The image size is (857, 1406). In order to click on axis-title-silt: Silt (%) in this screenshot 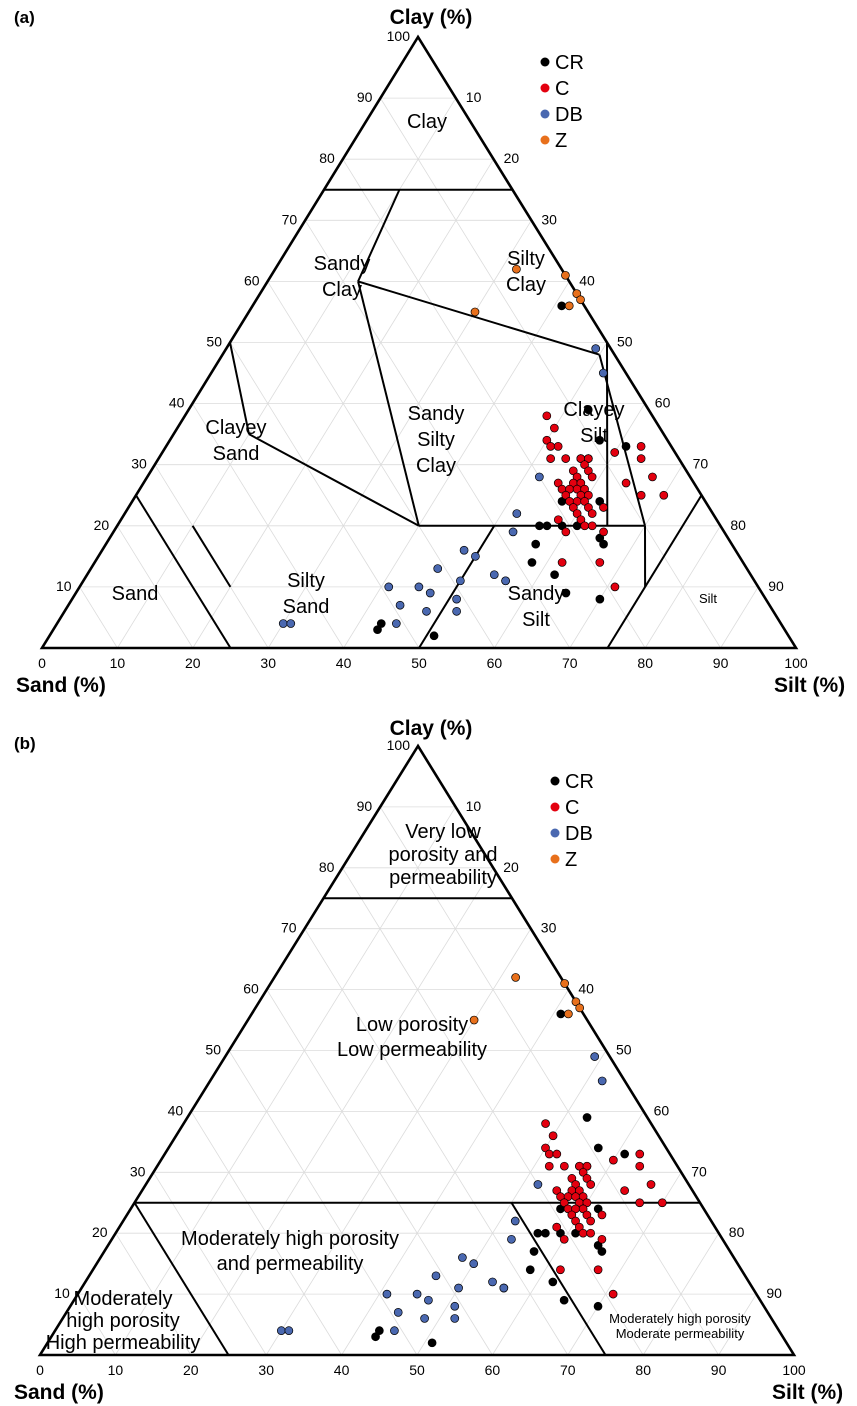, I will do `click(807, 1392)`.